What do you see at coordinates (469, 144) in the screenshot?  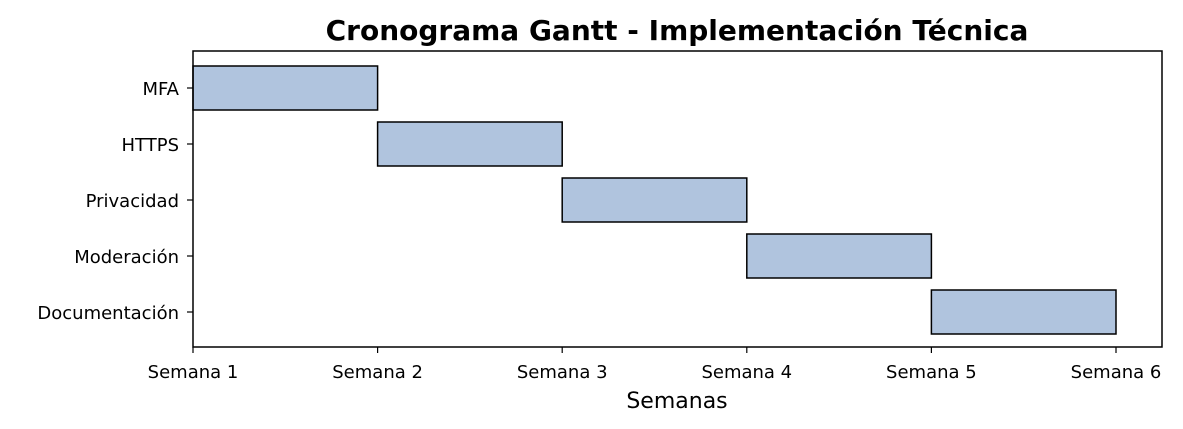 I see `gantt-bar-https` at bounding box center [469, 144].